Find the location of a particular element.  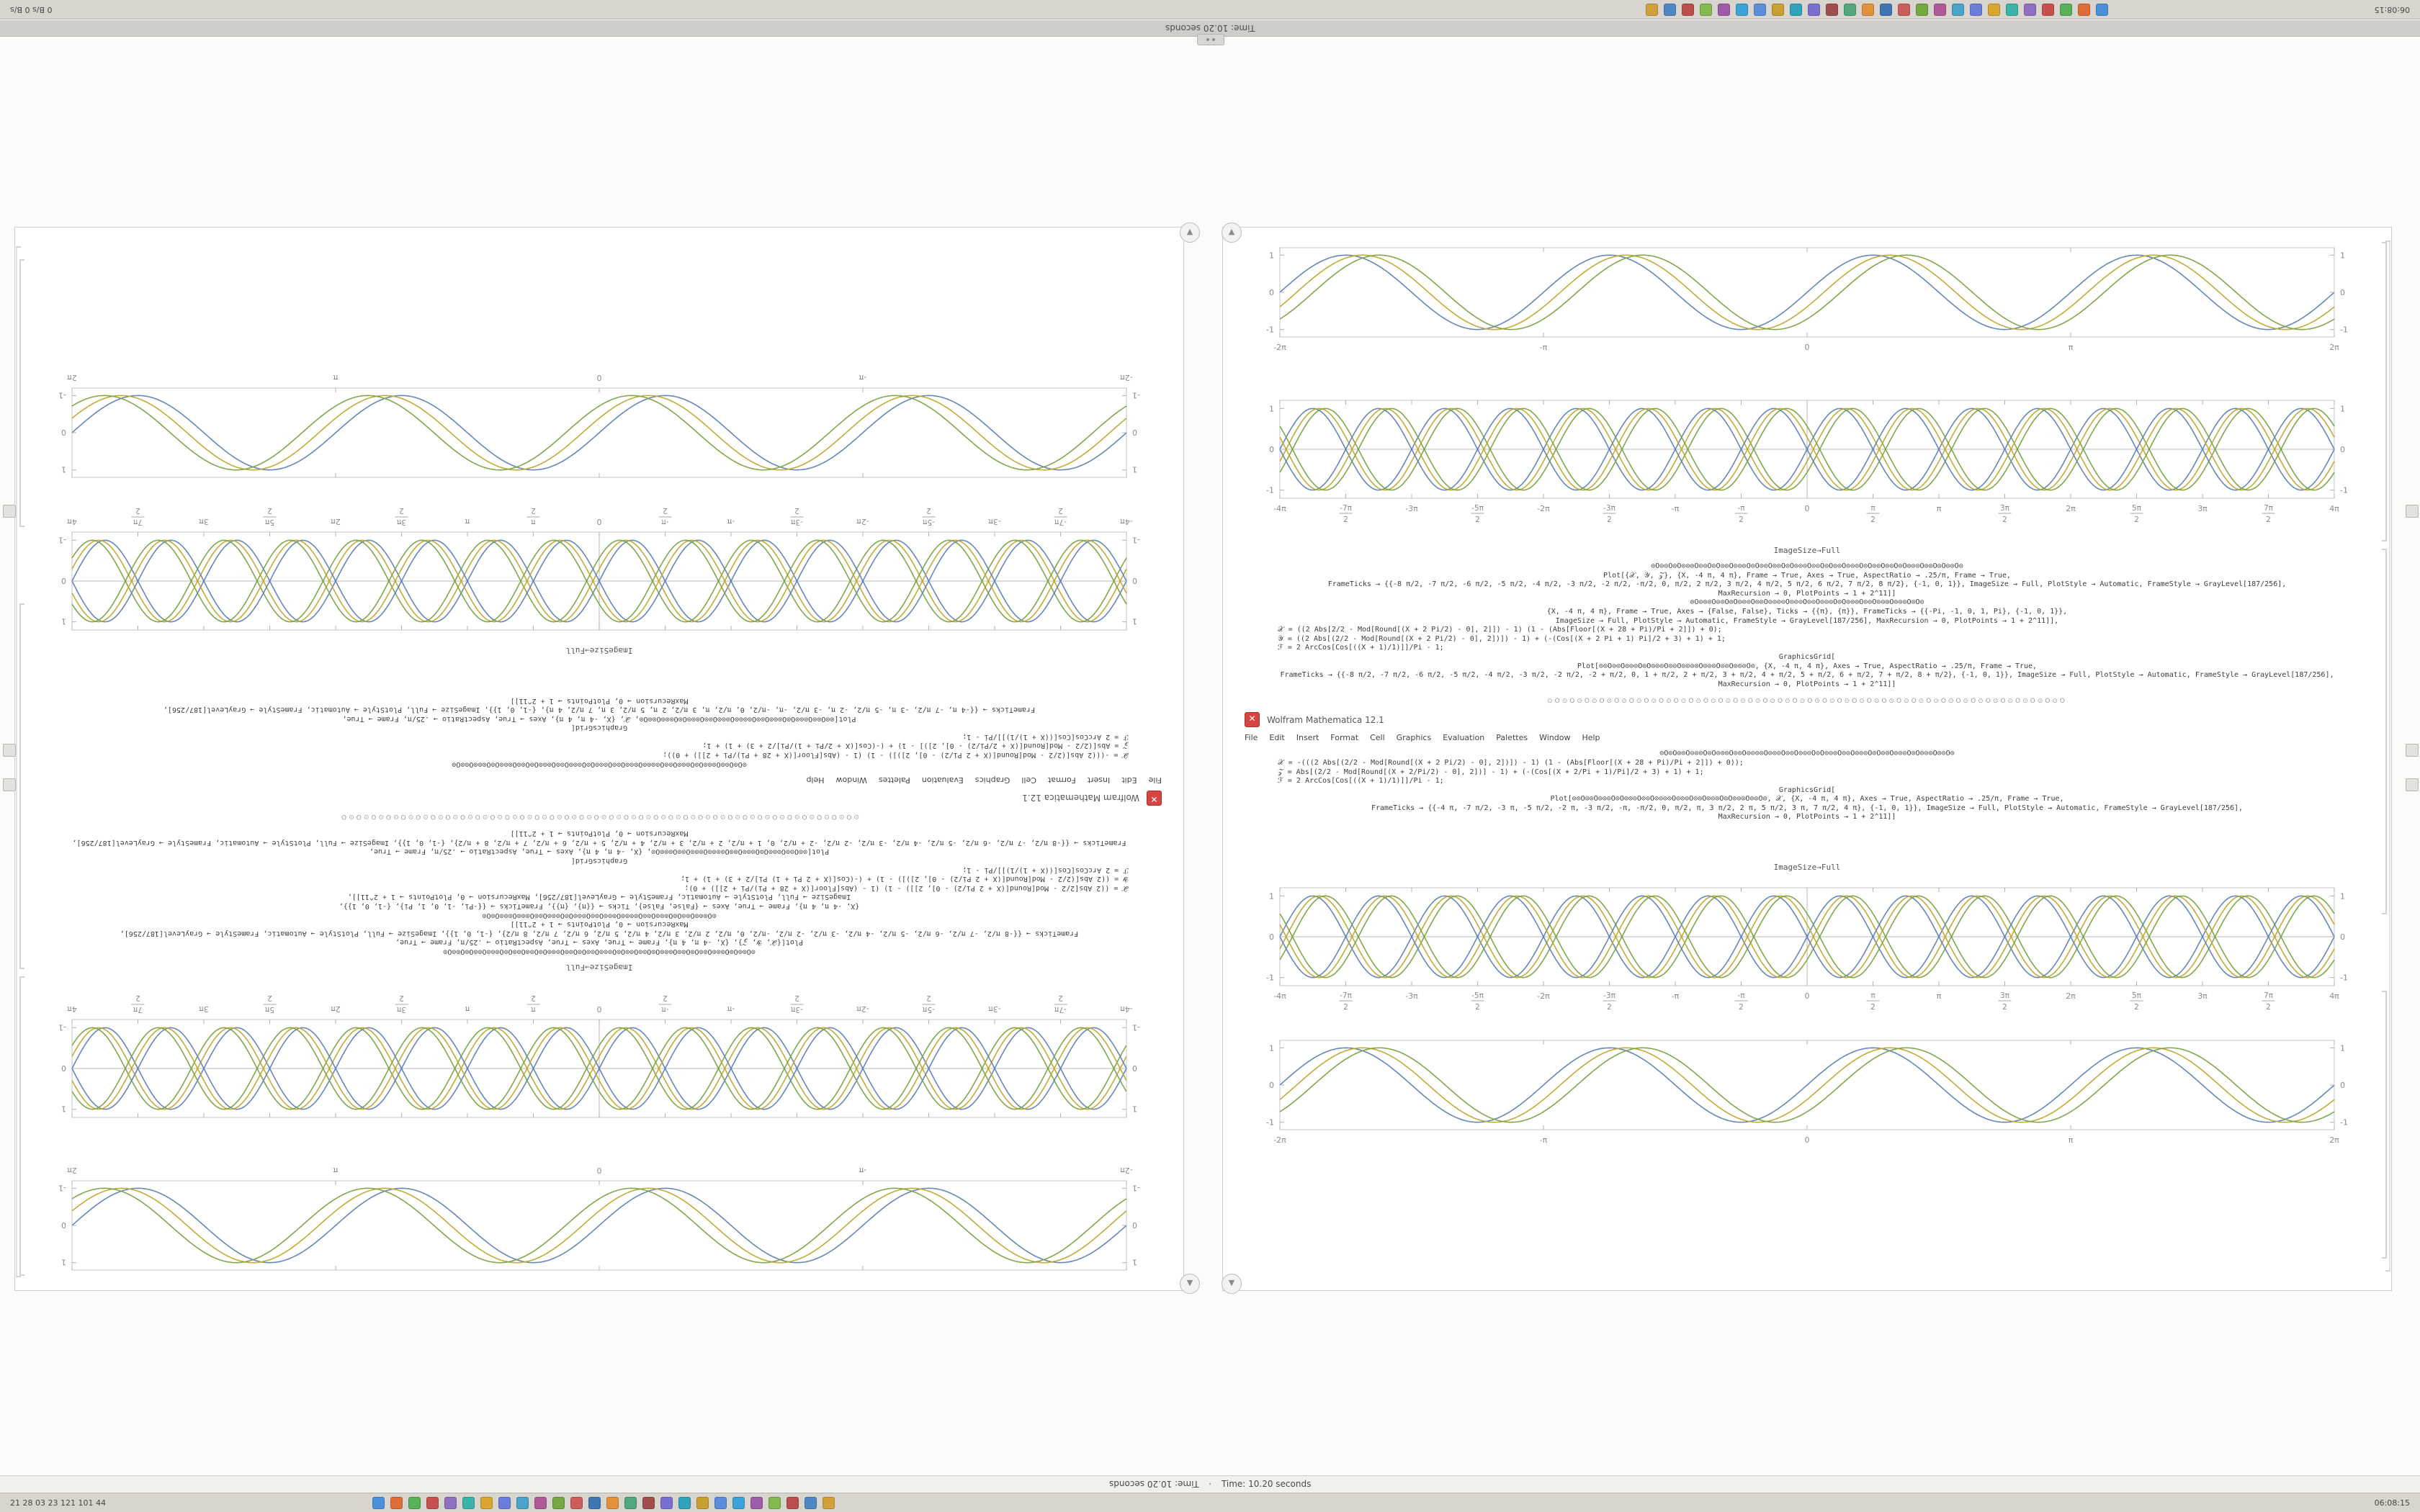

center-tab is located at coordinates (1210, 39).